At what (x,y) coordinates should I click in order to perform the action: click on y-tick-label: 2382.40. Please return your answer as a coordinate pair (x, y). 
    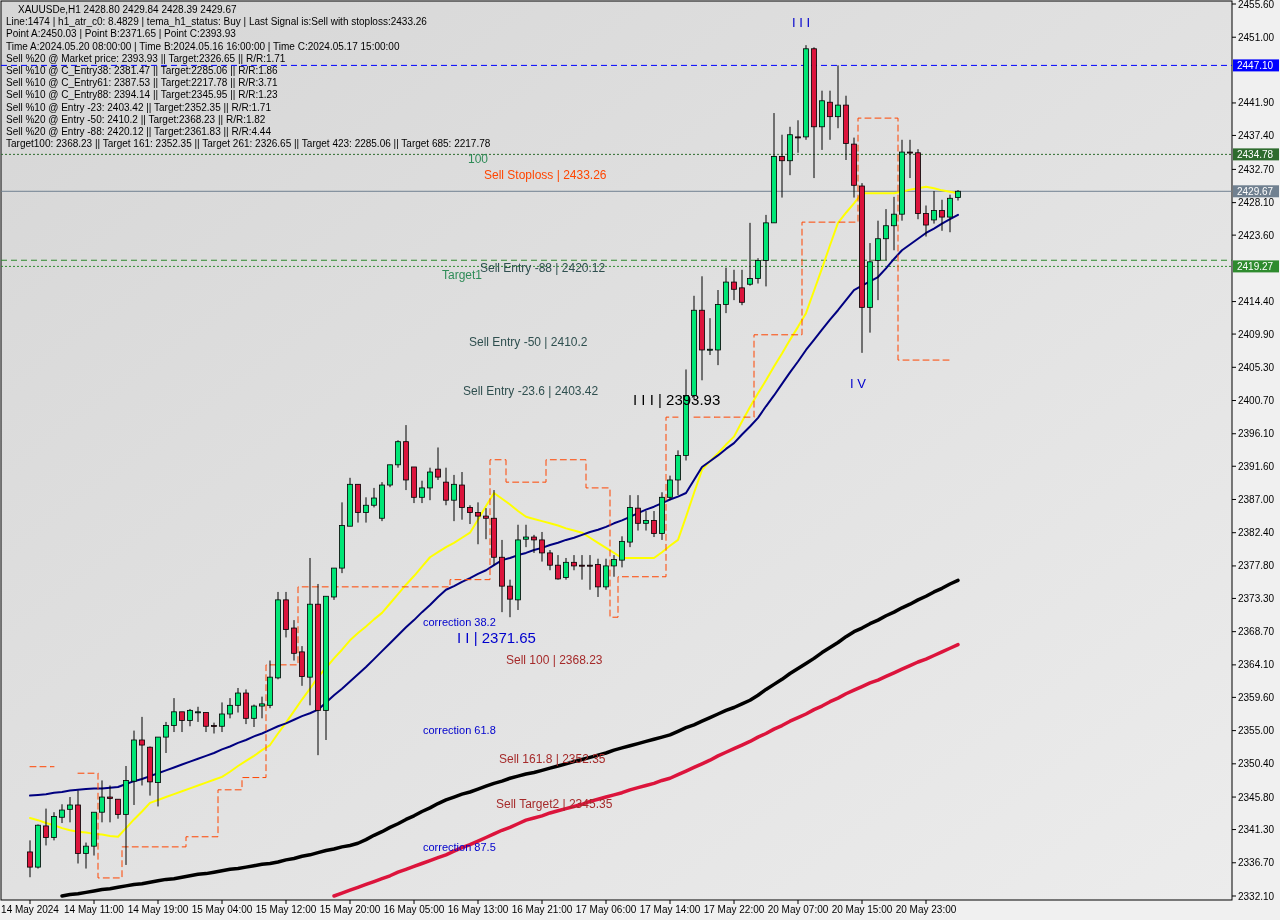
    Looking at the image, I should click on (1256, 533).